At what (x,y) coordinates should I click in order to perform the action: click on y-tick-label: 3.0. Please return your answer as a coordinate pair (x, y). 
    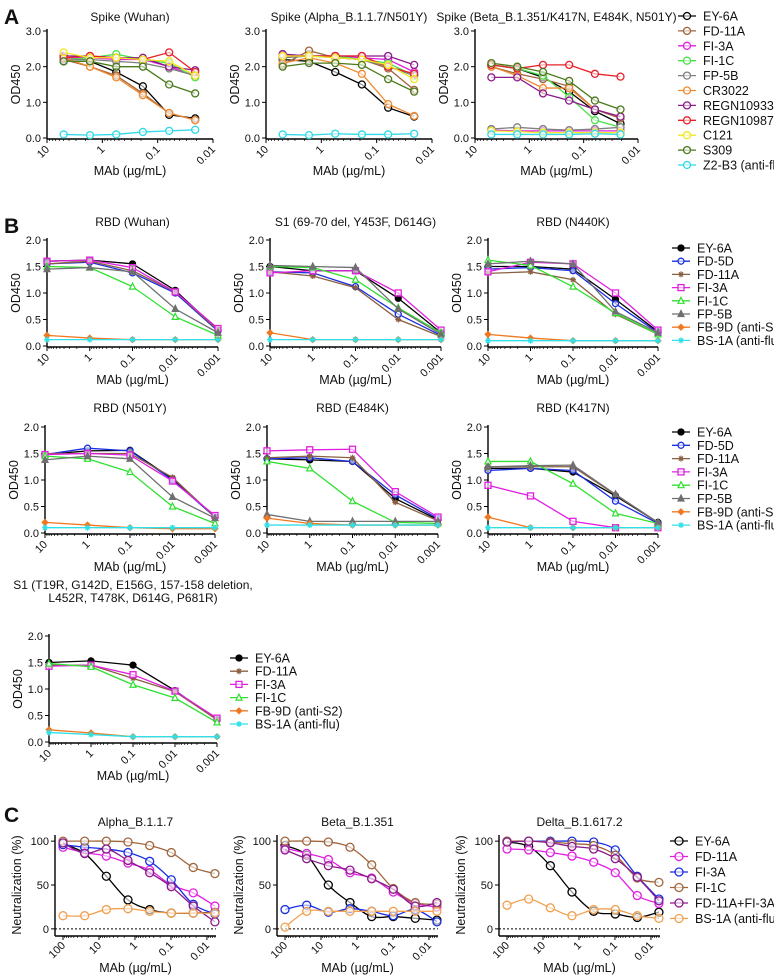
    Looking at the image, I should click on (461, 32).